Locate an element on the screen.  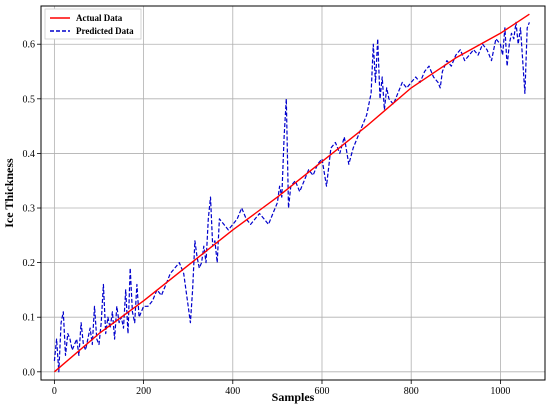
legend: Actual Data Predicted Data is located at coordinates (93, 24).